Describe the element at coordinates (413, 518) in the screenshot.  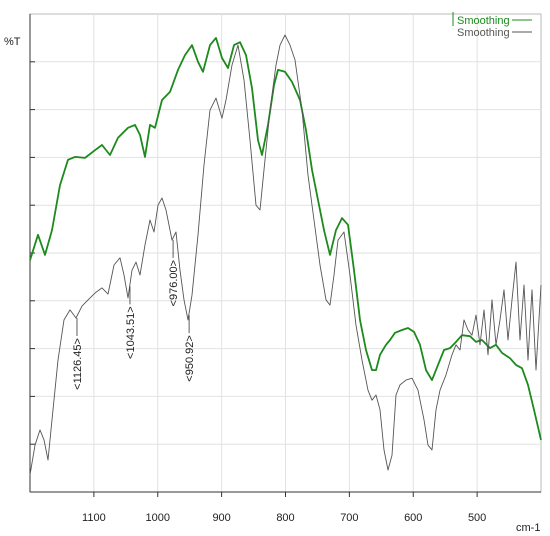
I see `x-tick-label: 600` at that location.